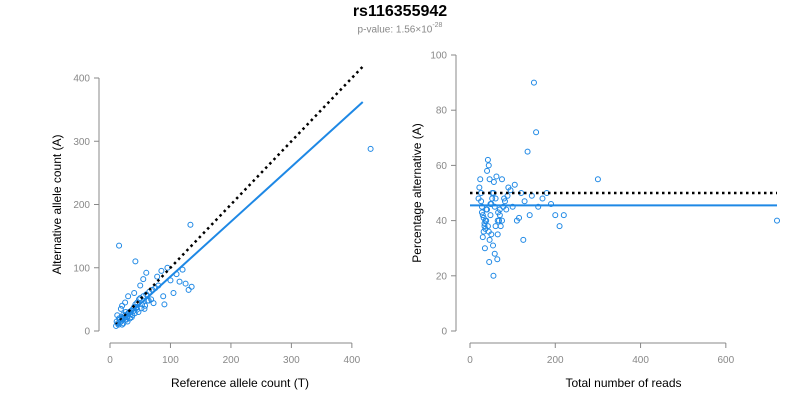  What do you see at coordinates (442, 166) in the screenshot?
I see `y-tick-label: 60` at bounding box center [442, 166].